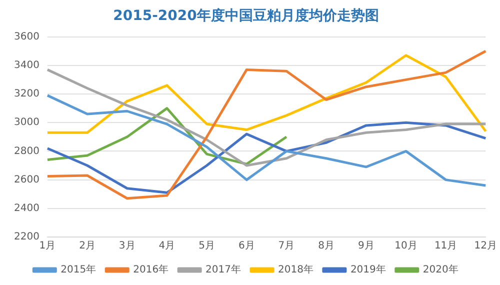  What do you see at coordinates (87, 246) in the screenshot?
I see `x-tick-label: 2月` at bounding box center [87, 246].